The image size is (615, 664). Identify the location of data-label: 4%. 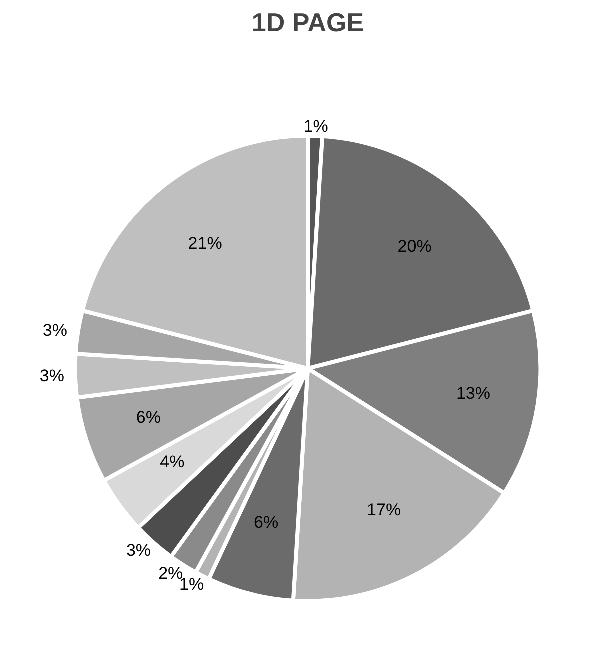
(172, 462).